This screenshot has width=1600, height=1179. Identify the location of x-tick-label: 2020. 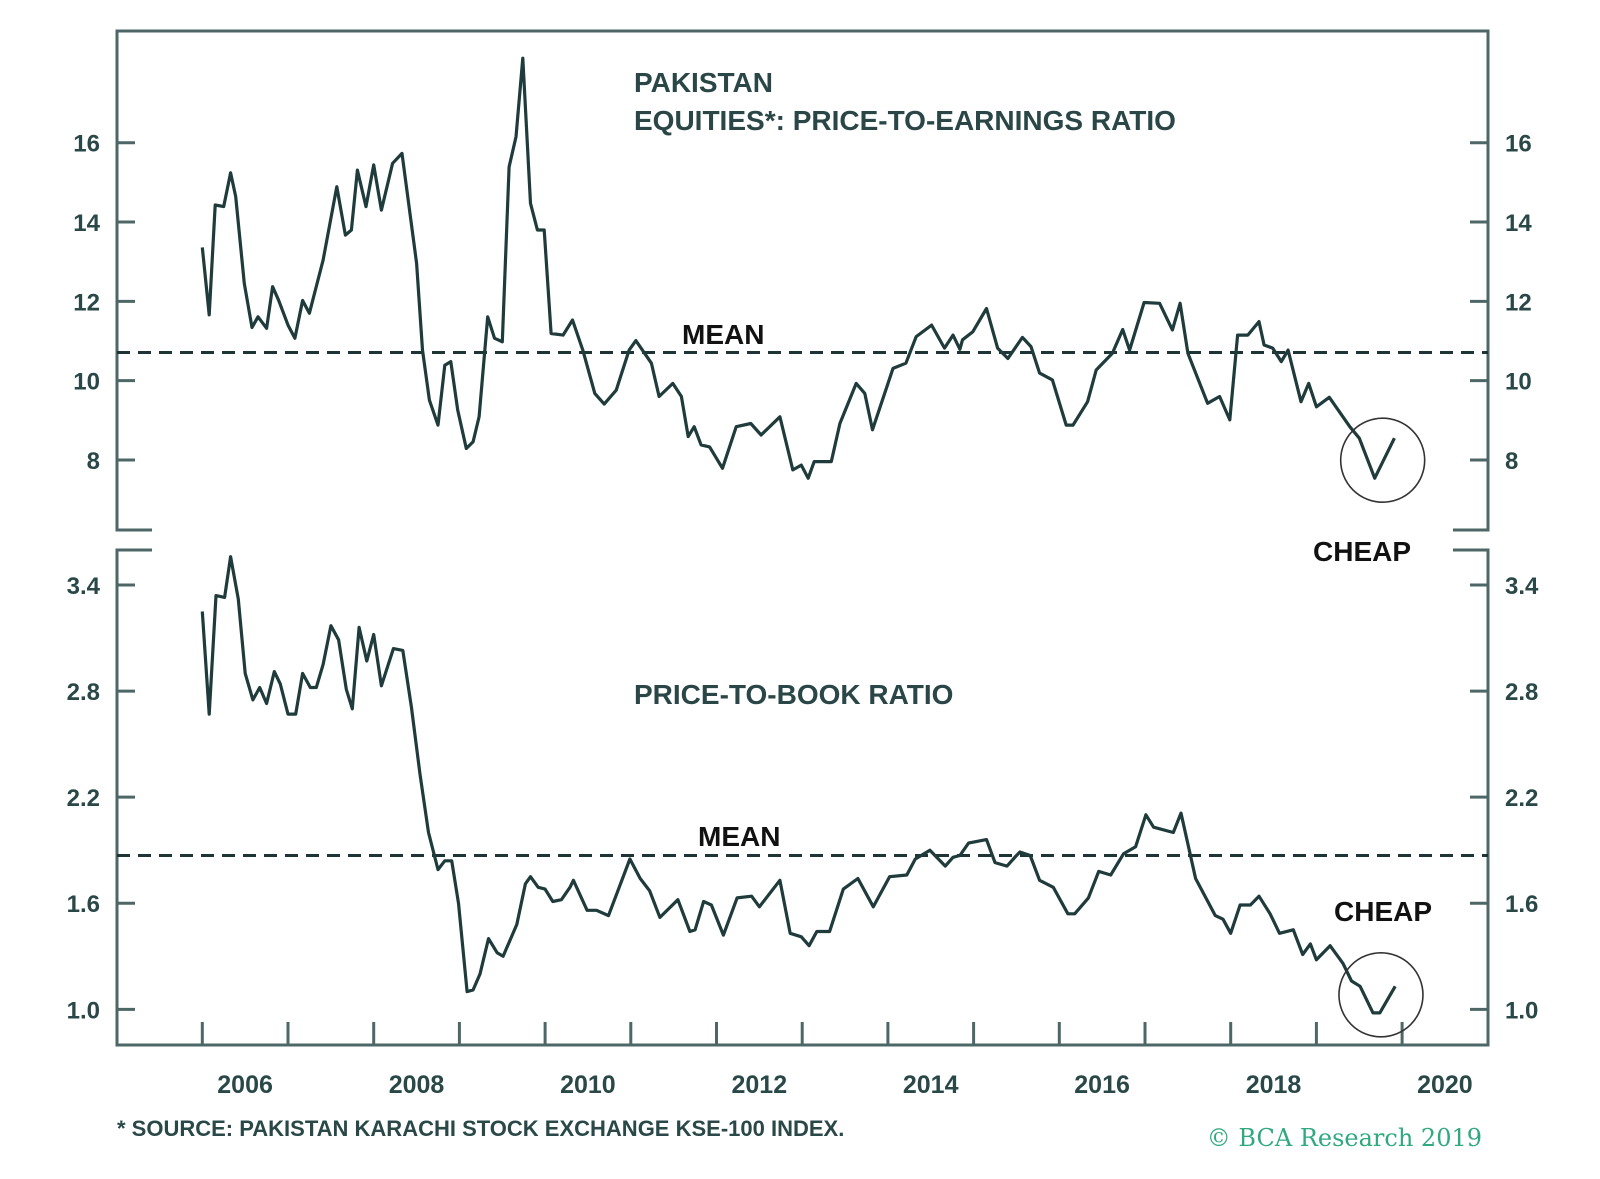
(1445, 1085).